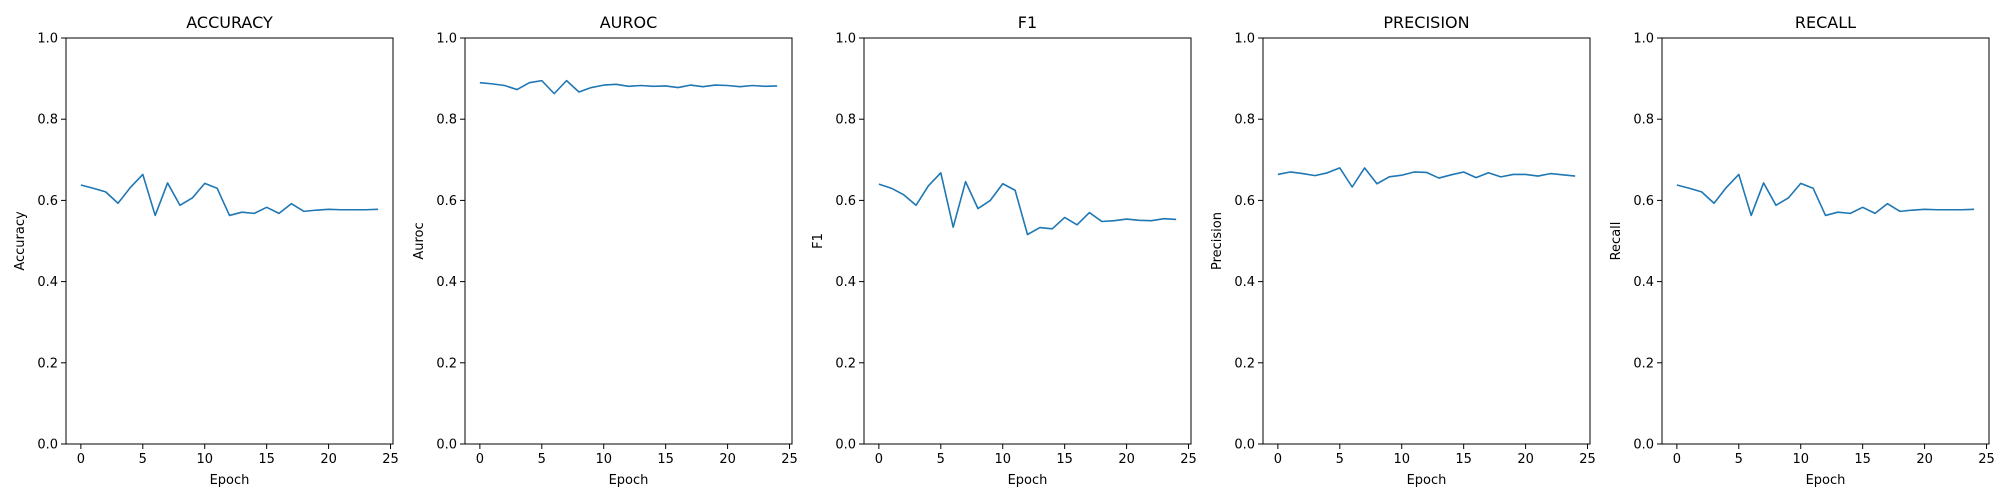 Image resolution: width=2000 pixels, height=500 pixels. What do you see at coordinates (818, 241) in the screenshot?
I see `y-axis-label: F1` at bounding box center [818, 241].